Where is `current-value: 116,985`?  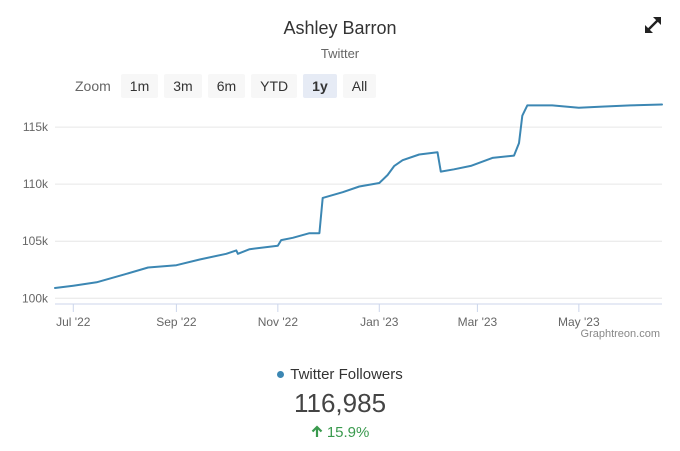
current-value: 116,985 is located at coordinates (340, 403).